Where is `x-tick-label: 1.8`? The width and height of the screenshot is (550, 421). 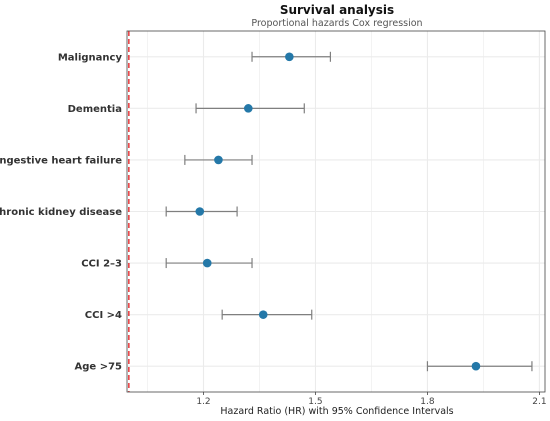
x-tick-label: 1.8 is located at coordinates (427, 402).